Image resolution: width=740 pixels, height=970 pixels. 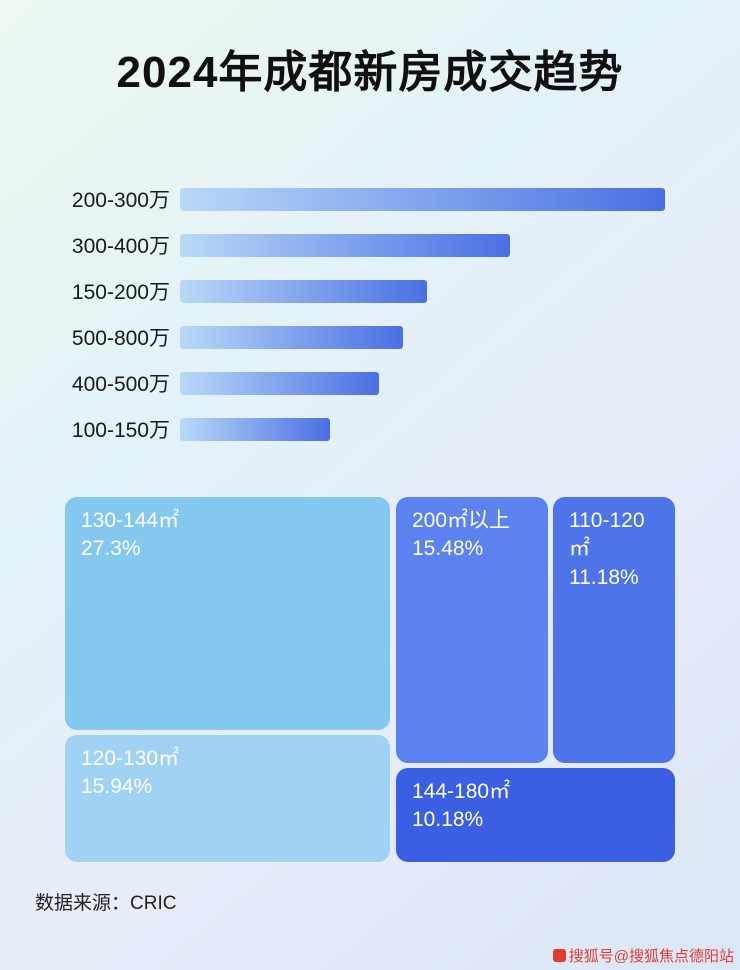 I want to click on bar-label: 500-800万, so click(x=120, y=338).